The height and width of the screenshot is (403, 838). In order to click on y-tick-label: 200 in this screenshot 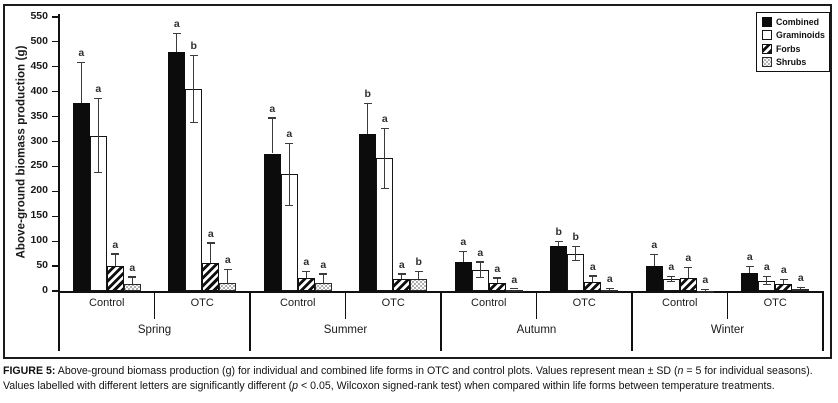, I will do `click(39, 190)`.